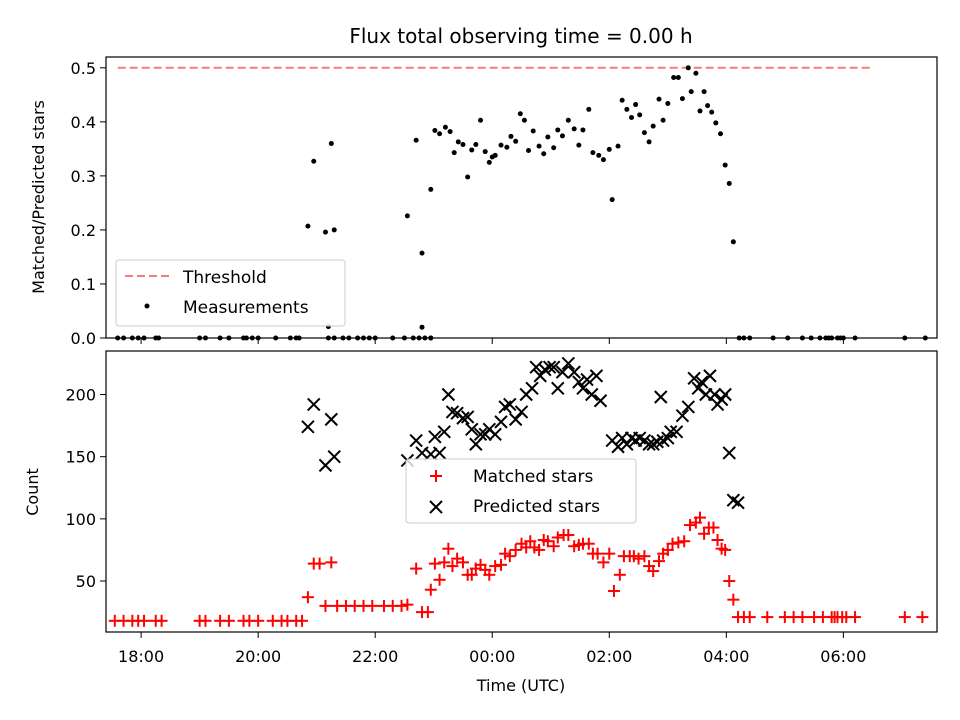 This screenshot has height=720, width=960. What do you see at coordinates (147, 306) in the screenshot?
I see `legend-measurements-swatch` at bounding box center [147, 306].